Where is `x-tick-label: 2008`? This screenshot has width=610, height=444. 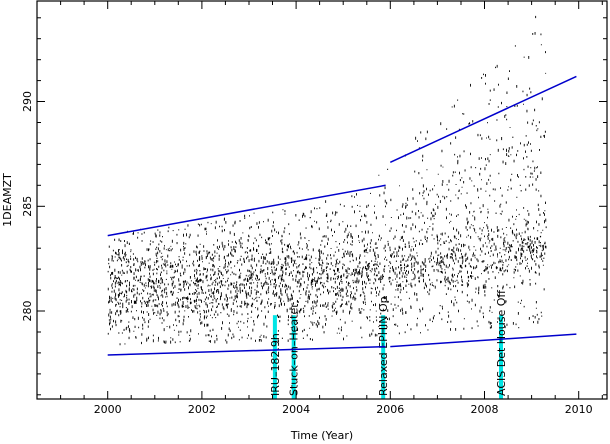
x-tick-label: 2008 is located at coordinates (485, 409).